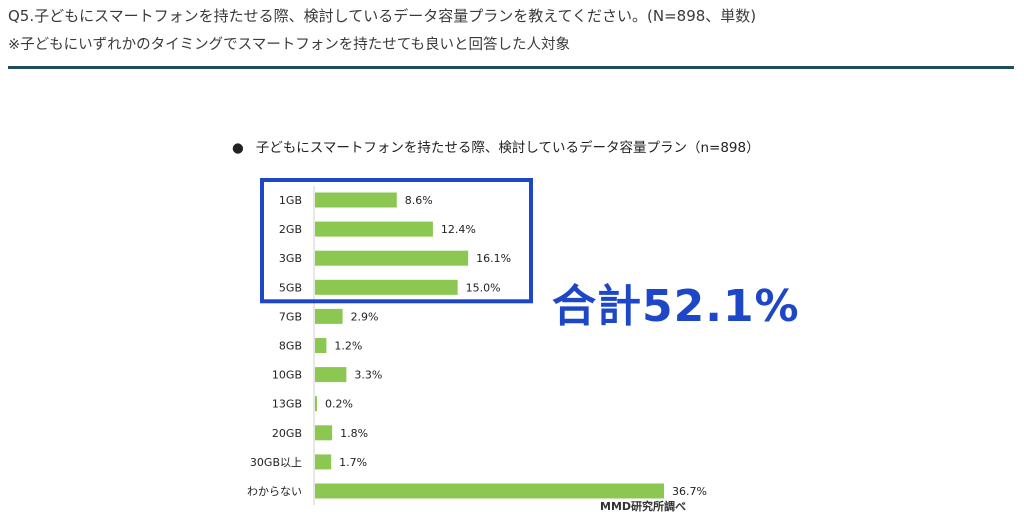 The image size is (1024, 523). What do you see at coordinates (339, 404) in the screenshot?
I see `value-label: 0.2%` at bounding box center [339, 404].